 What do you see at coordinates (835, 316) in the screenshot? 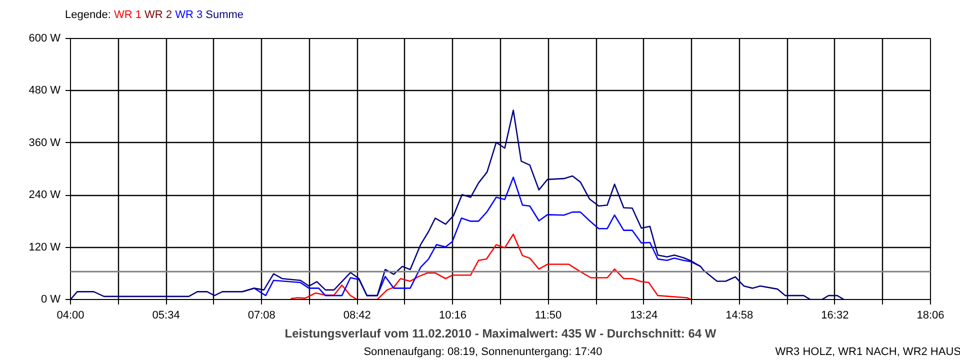
I see `x-tick-label: 16:32` at bounding box center [835, 316].